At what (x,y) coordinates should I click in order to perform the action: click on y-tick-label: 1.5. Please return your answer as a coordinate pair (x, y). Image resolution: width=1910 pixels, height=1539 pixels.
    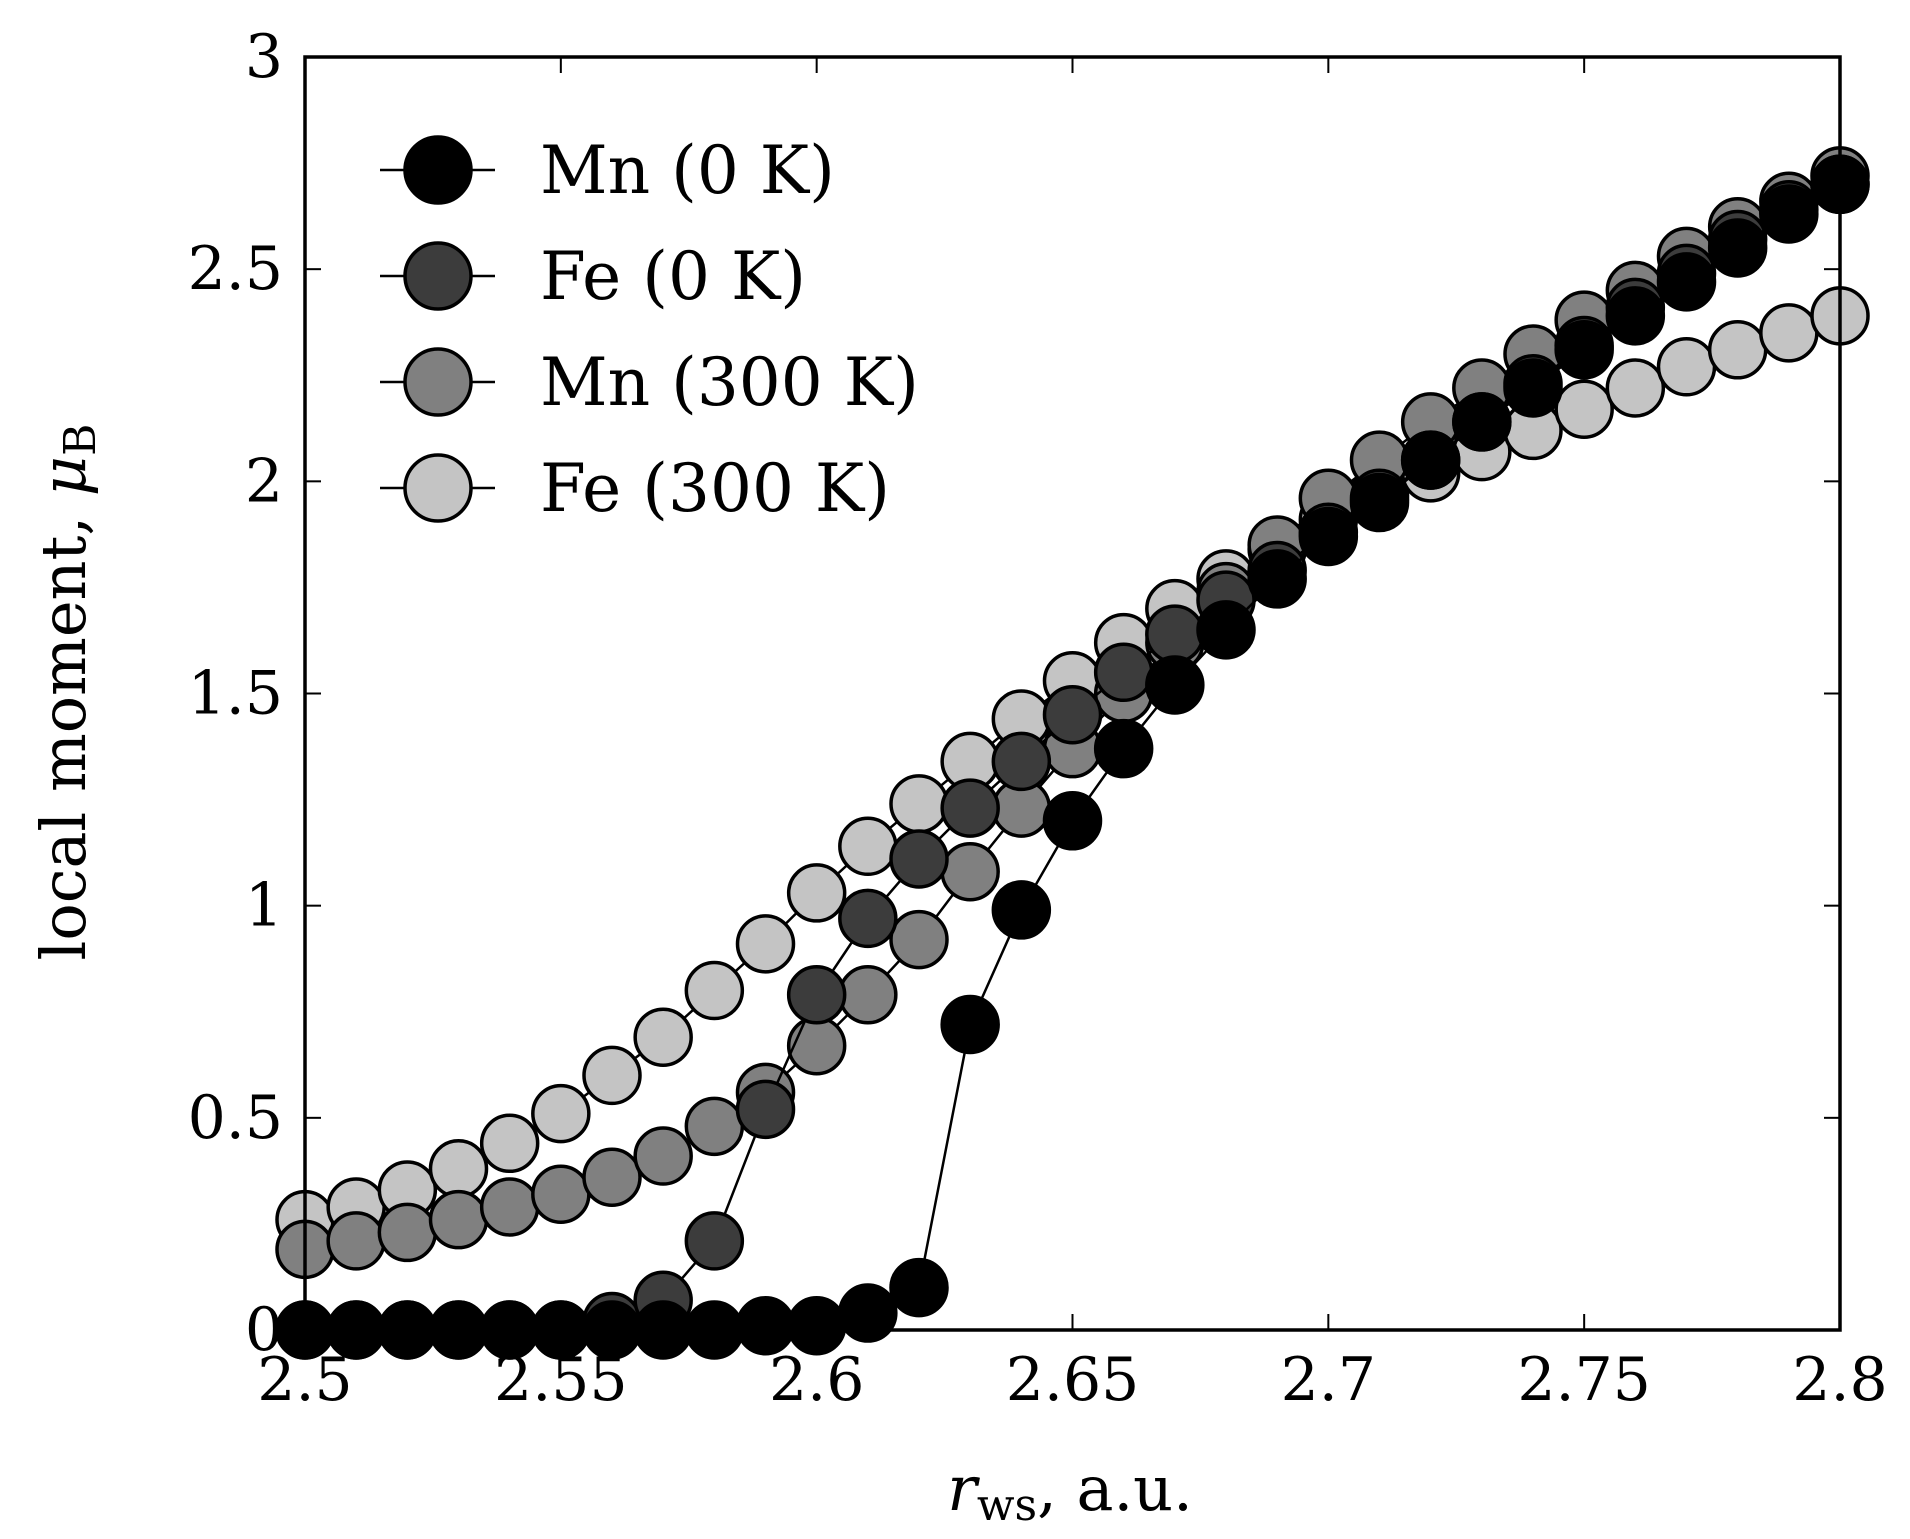
    Looking at the image, I should click on (235, 694).